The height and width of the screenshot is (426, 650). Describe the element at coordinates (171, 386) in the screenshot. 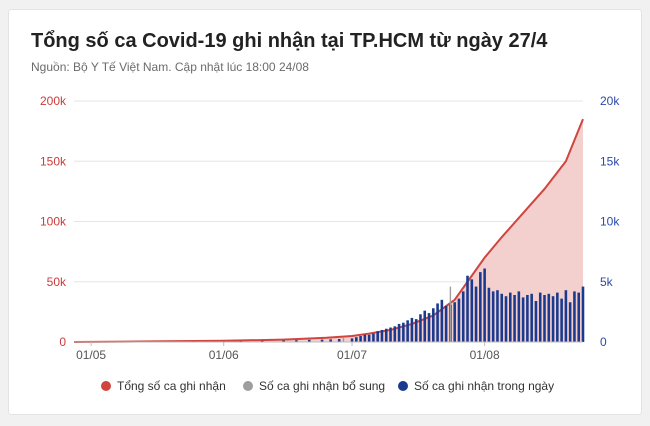

I see `legend-label: Tổng số ca ghi nhận` at that location.